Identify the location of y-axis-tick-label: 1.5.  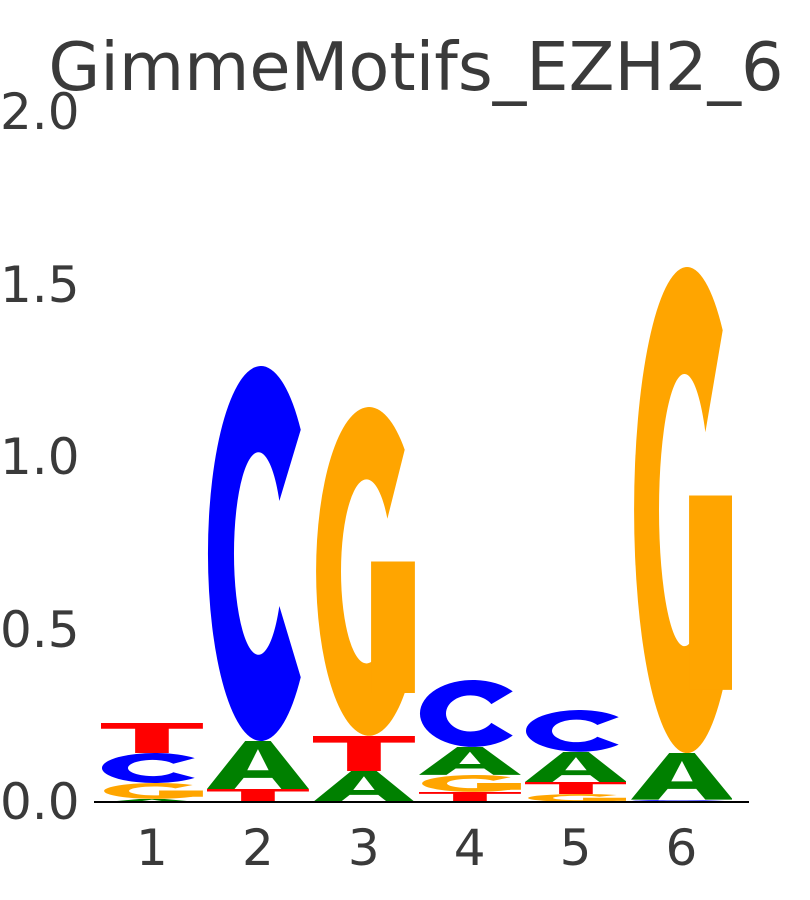
(40, 284).